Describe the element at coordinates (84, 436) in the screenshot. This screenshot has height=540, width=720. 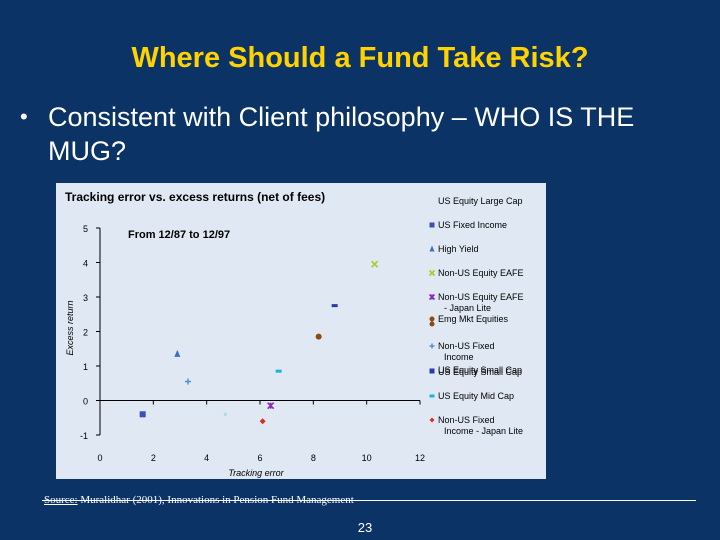
I see `y-tick-label: -1` at that location.